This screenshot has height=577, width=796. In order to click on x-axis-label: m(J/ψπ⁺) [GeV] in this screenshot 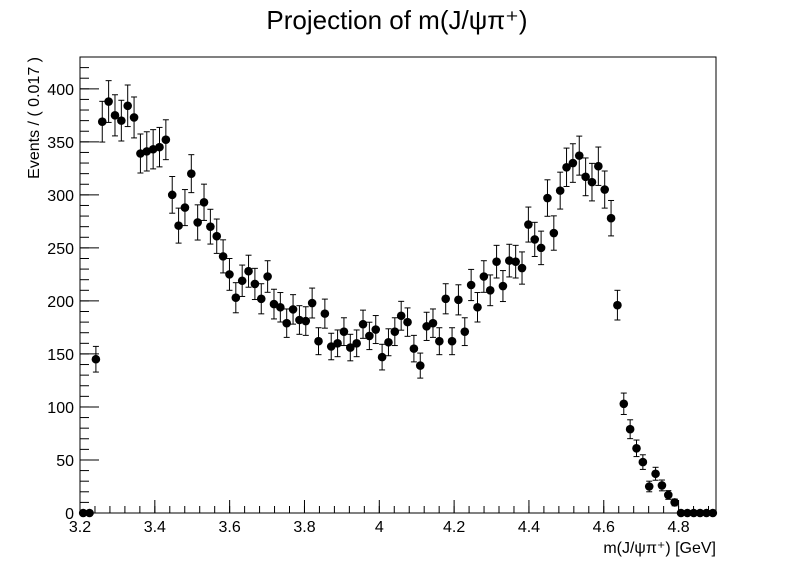, I will do `click(659, 548)`.